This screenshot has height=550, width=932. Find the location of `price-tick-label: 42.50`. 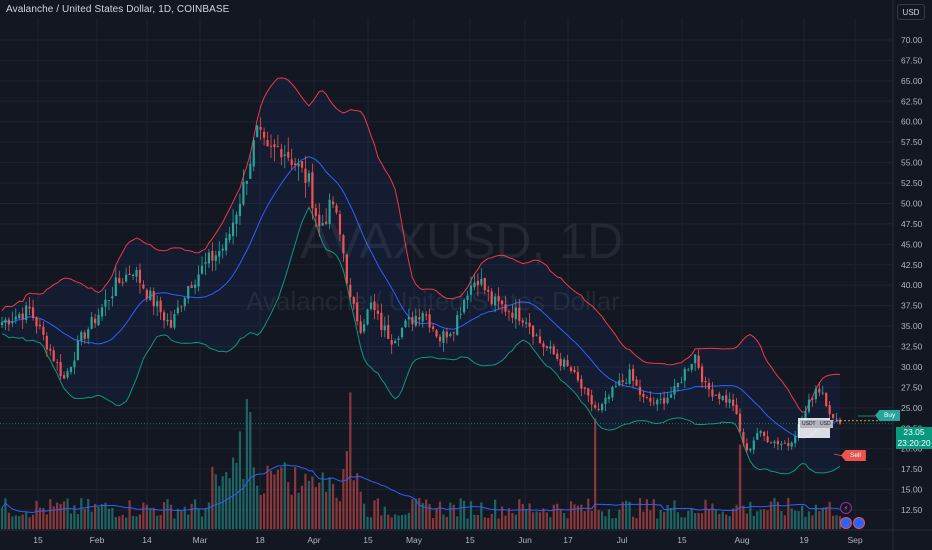

price-tick-label: 42.50 is located at coordinates (912, 265).